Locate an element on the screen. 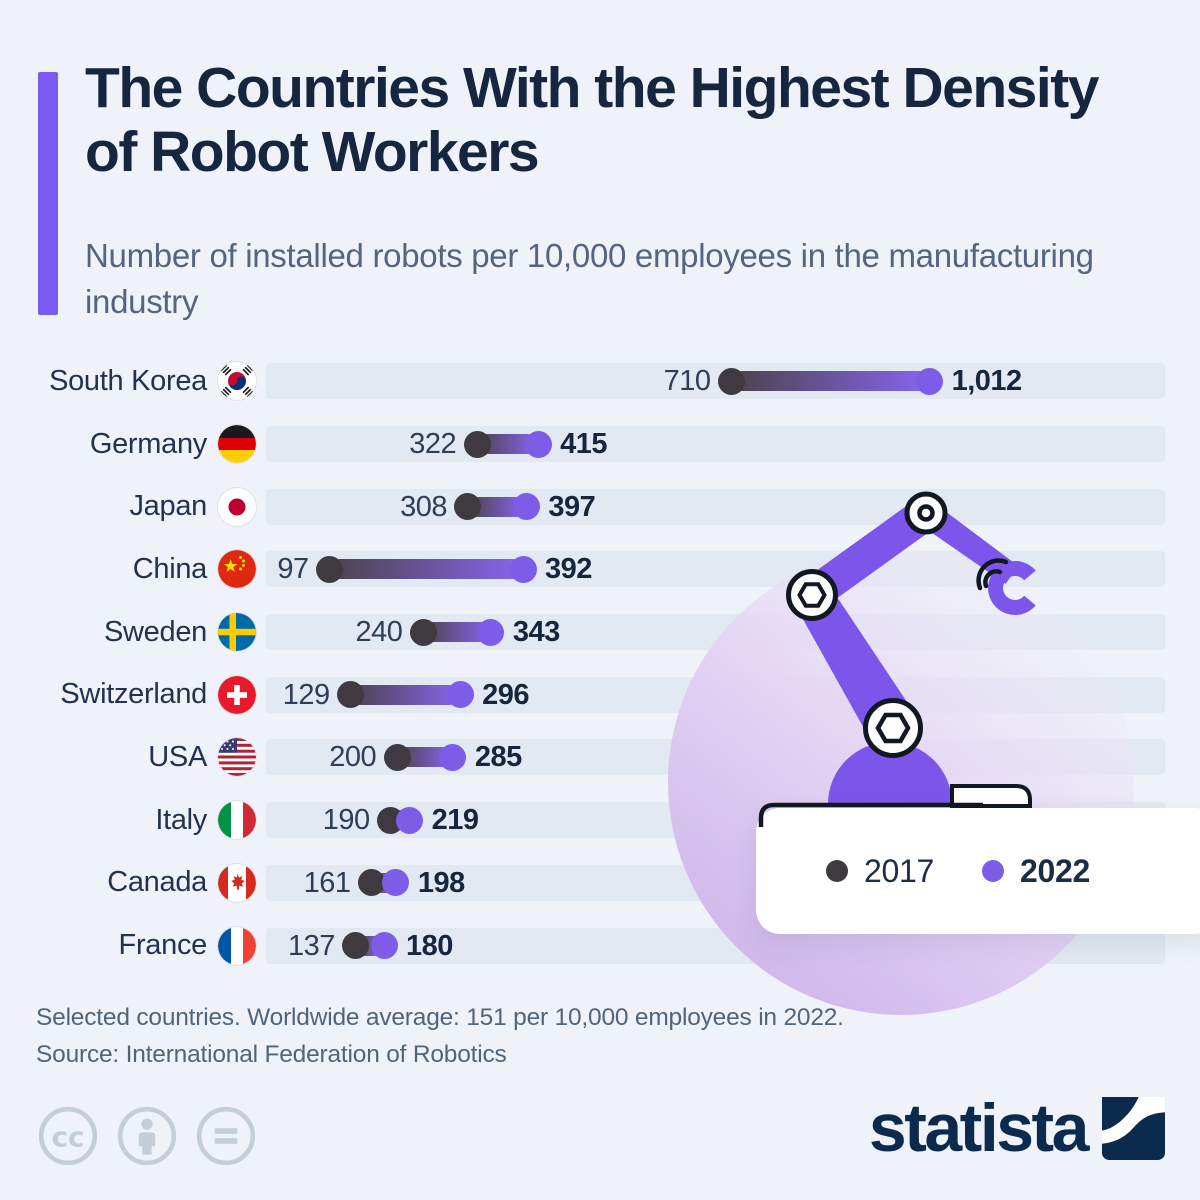  country-row: Germany 322 415 is located at coordinates (600, 444).